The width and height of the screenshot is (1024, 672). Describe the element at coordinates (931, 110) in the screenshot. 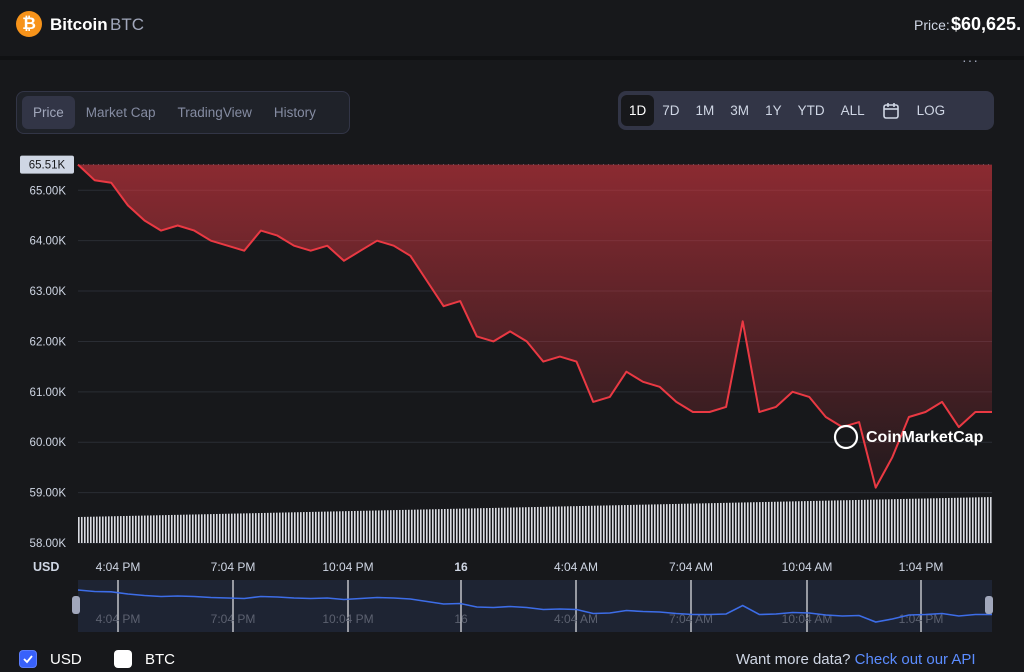

I see `log-scale-button: LOG` at that location.